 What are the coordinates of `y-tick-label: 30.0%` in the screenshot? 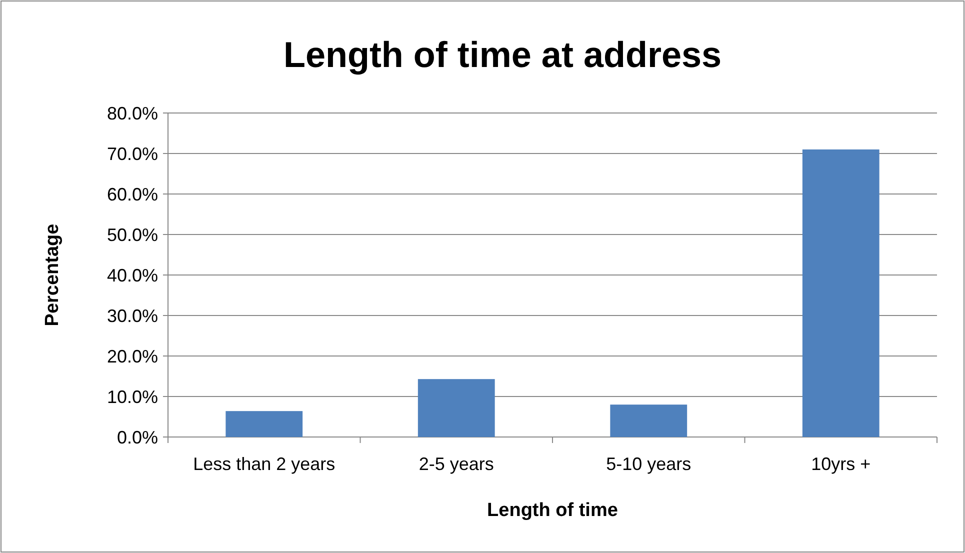 It's located at (132, 316).